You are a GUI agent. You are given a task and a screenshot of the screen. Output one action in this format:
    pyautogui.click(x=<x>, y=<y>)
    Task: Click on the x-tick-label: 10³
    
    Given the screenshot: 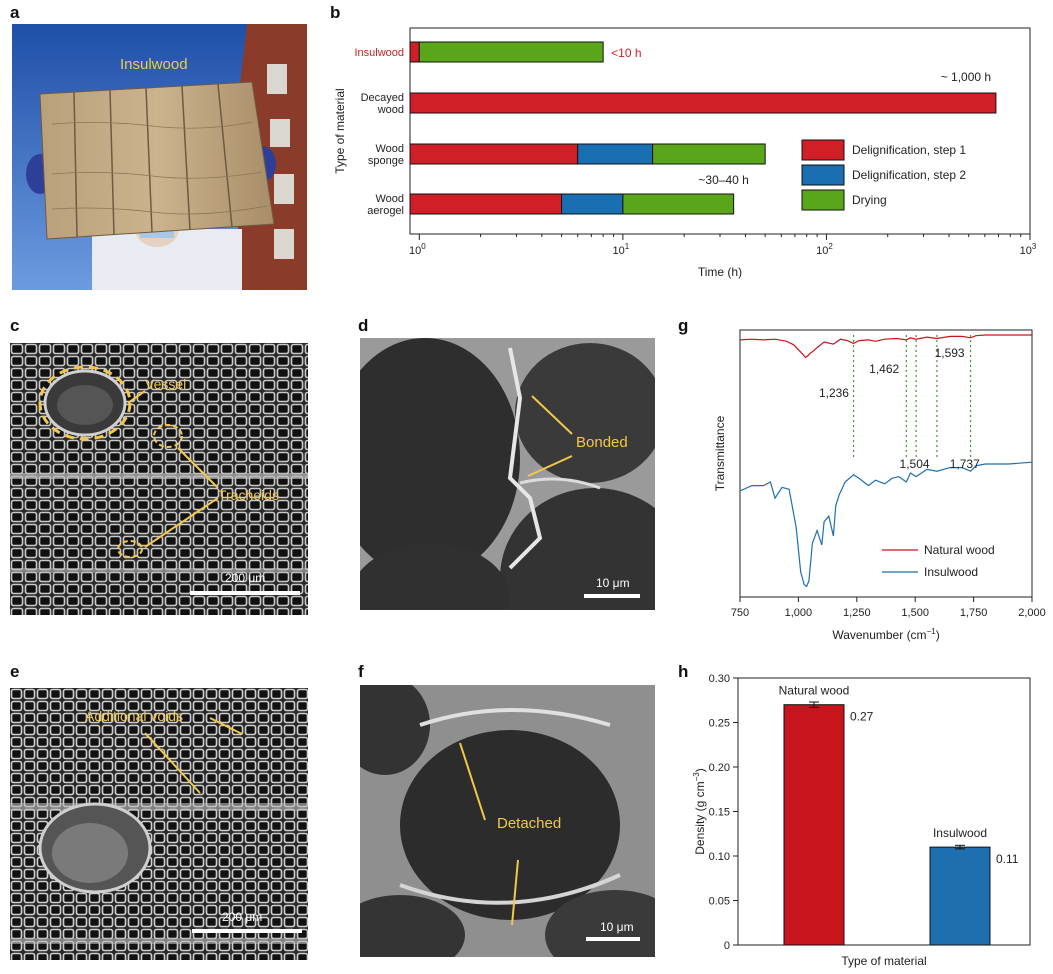 What is the action you would take?
    pyautogui.click(x=1028, y=249)
    